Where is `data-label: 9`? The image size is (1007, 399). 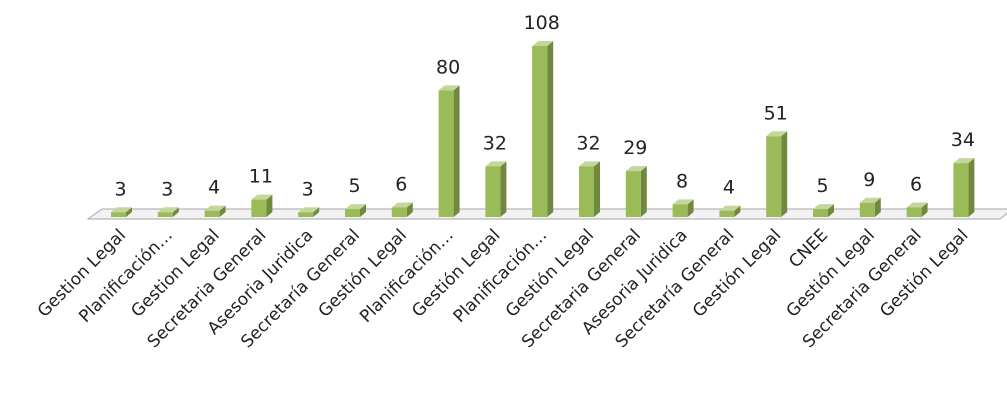
data-label: 9 is located at coordinates (869, 180).